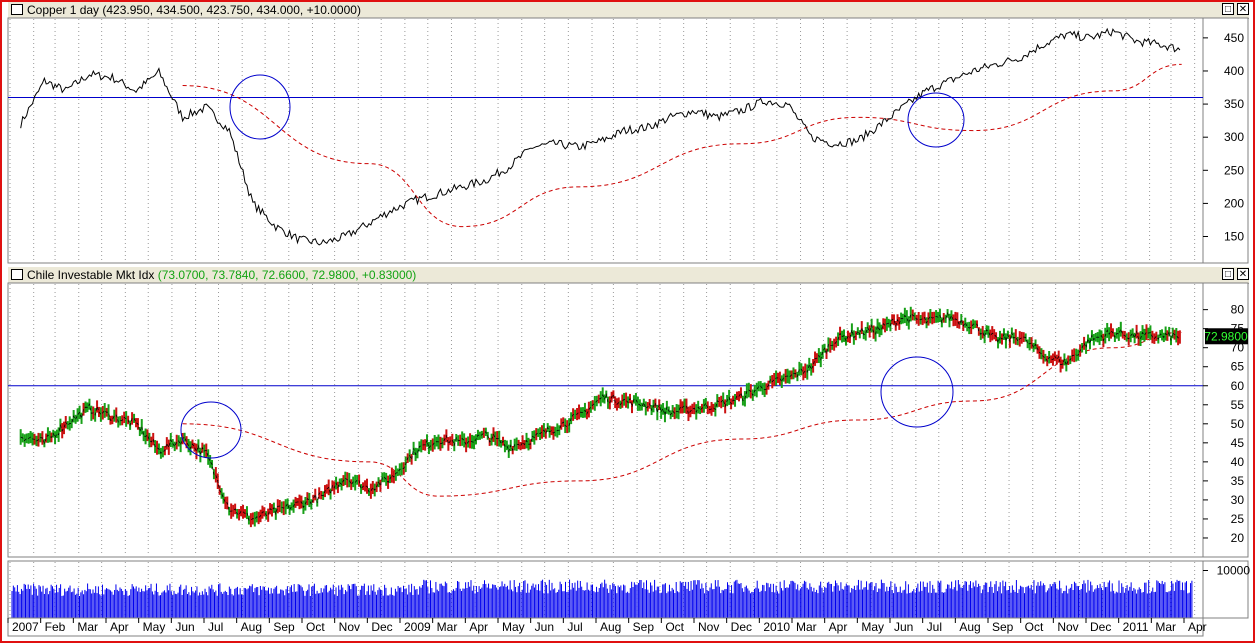 The image size is (1255, 643). Describe the element at coordinates (63, 10) in the screenshot. I see `copper-pane-title: Copper 1 day` at that location.